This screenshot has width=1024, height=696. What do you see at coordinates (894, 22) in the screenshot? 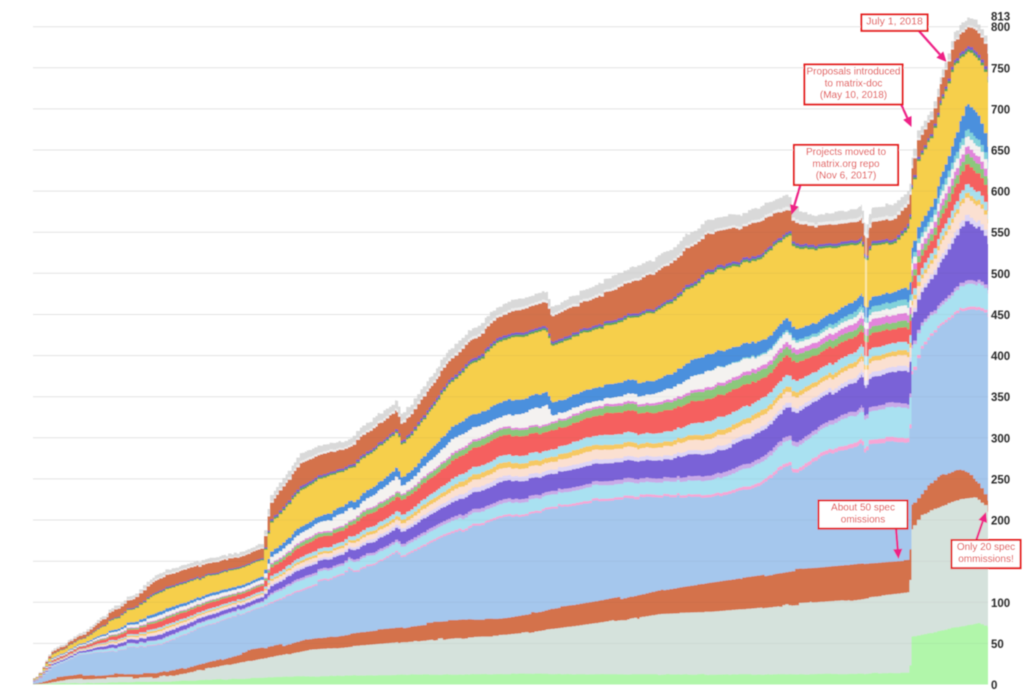
I see `svg-text: July 1, 2018` at bounding box center [894, 22].